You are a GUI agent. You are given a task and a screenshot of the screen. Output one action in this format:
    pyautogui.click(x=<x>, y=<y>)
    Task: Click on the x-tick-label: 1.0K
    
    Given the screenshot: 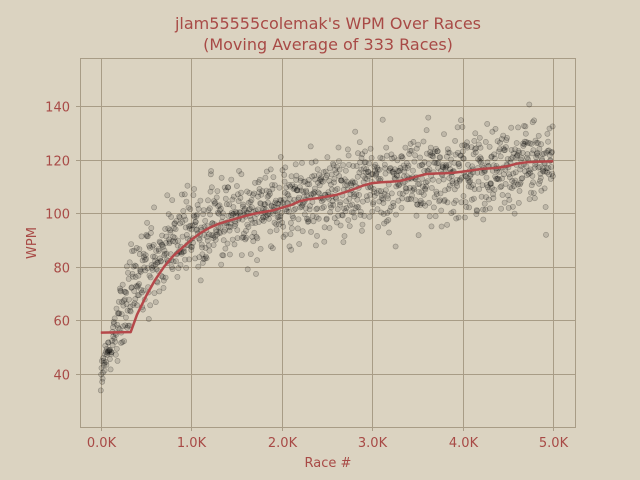 What is the action you would take?
    pyautogui.click(x=192, y=443)
    